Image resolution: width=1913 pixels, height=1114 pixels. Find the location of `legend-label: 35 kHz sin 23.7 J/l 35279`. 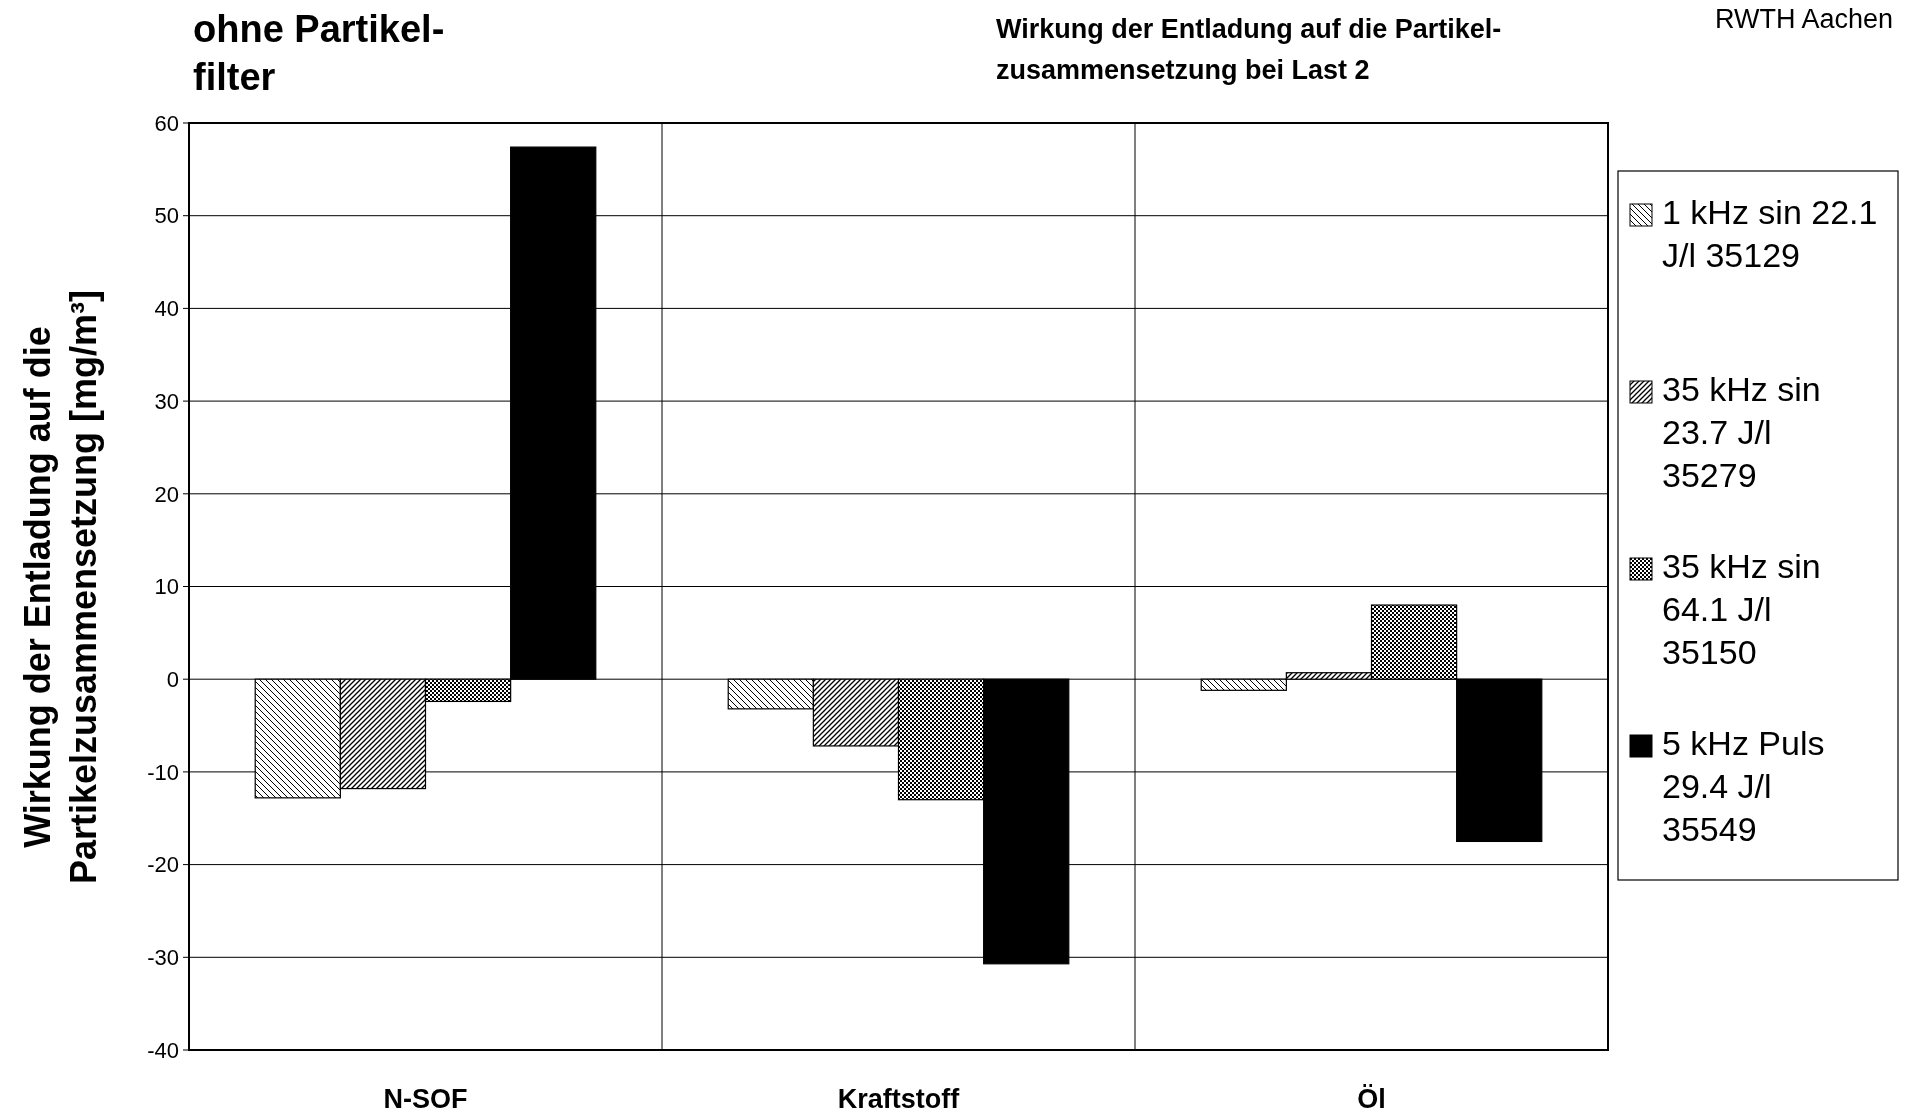

legend-label: 35 kHz sin 23.7 J/l 35279 is located at coordinates (1741, 432).